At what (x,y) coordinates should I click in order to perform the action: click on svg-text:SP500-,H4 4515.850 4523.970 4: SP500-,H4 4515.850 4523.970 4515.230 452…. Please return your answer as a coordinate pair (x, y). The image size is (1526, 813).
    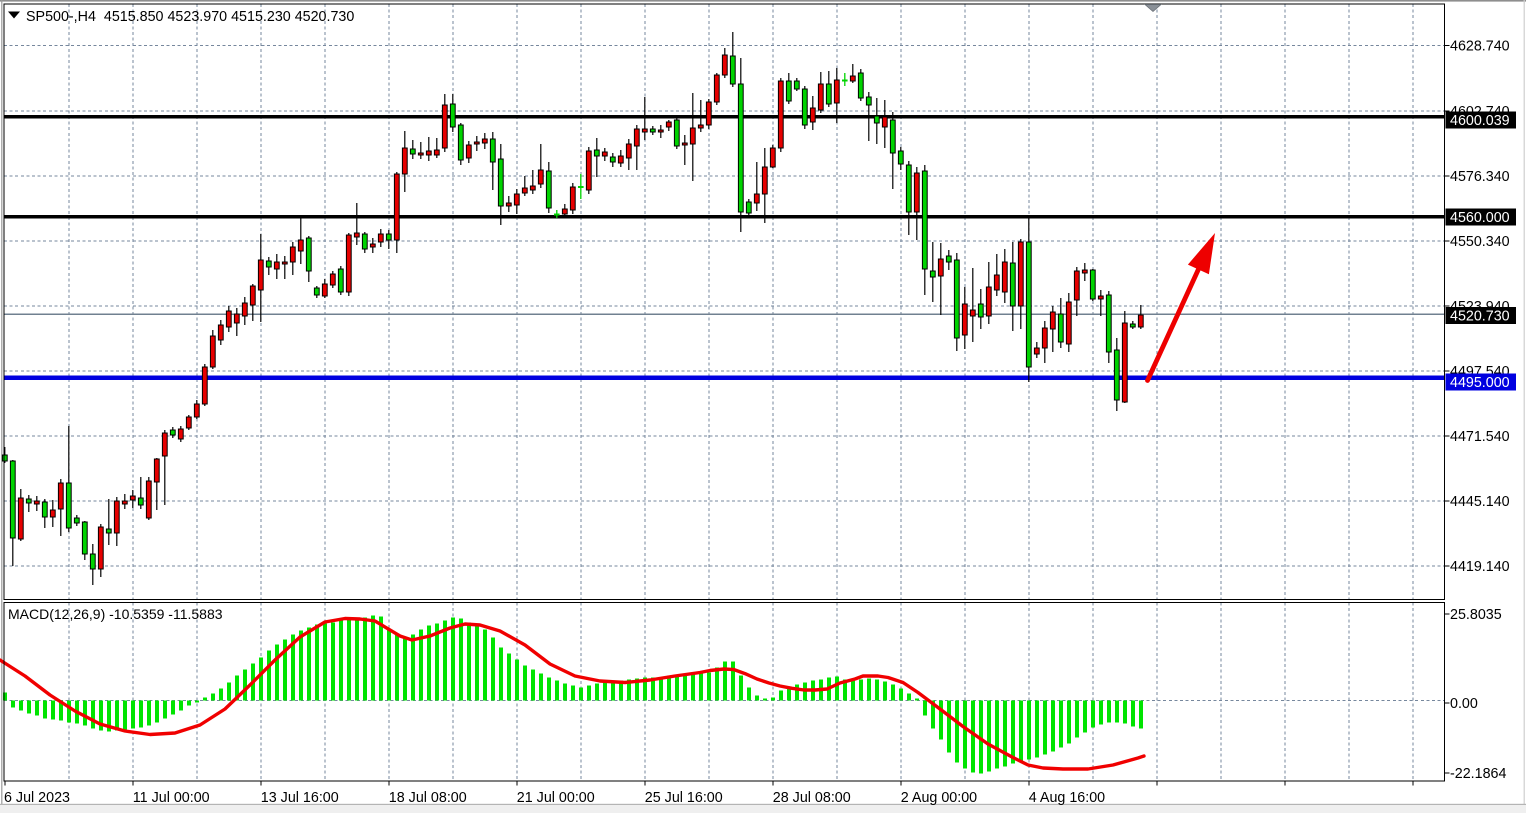
    Looking at the image, I should click on (190, 17).